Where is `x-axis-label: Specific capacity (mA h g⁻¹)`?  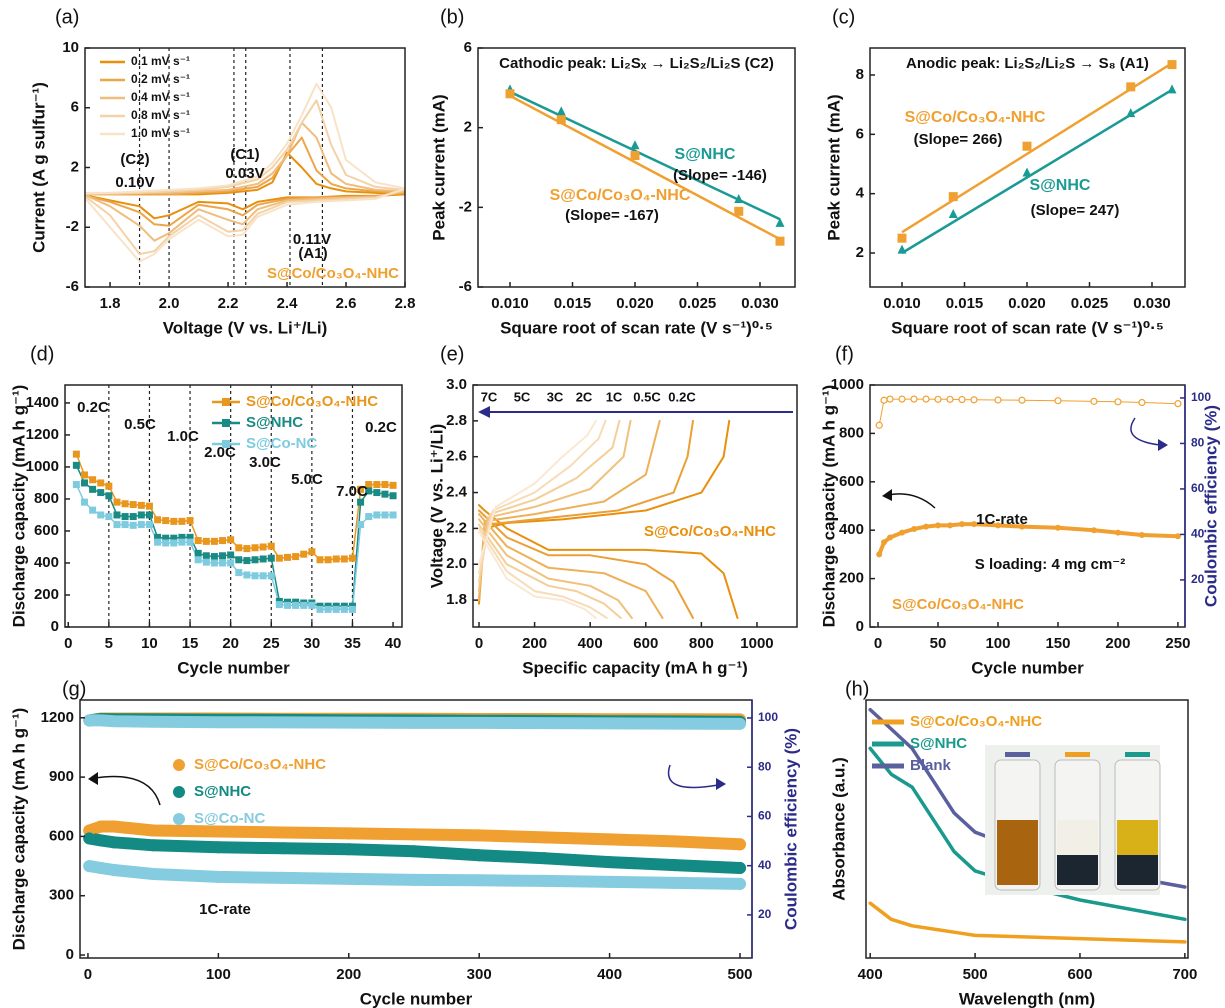
x-axis-label: Specific capacity (mA h g⁻¹) is located at coordinates (635, 667).